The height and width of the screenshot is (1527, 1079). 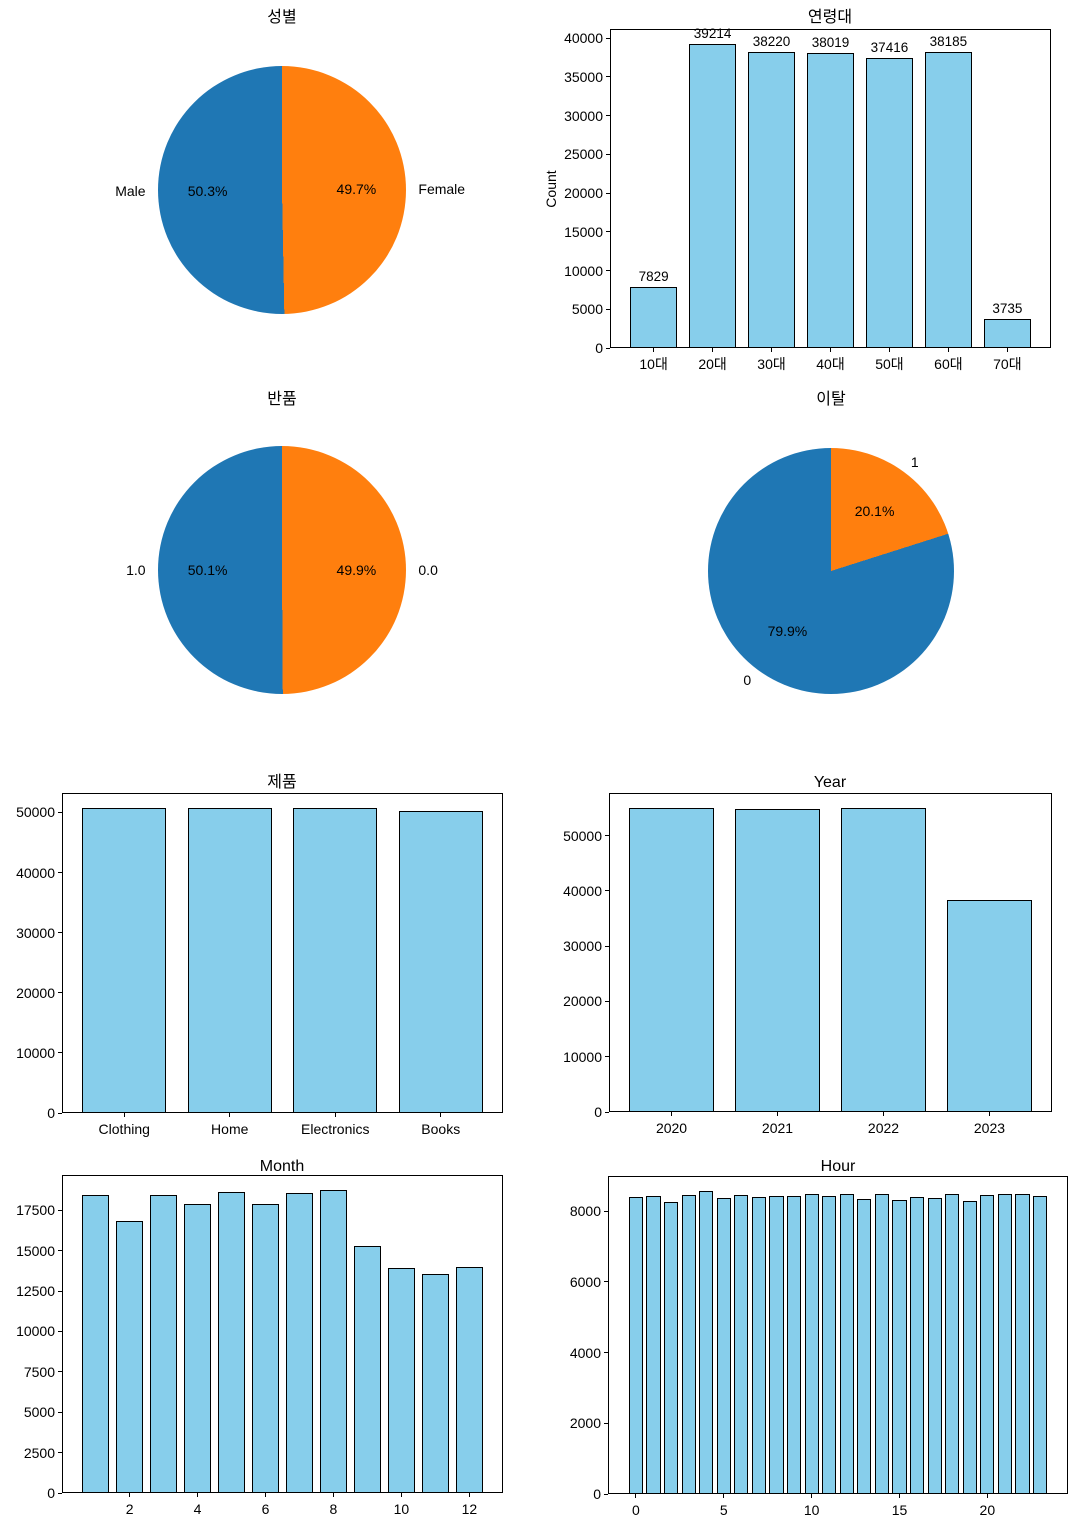 I want to click on chart-title: 이탈, so click(x=831, y=399).